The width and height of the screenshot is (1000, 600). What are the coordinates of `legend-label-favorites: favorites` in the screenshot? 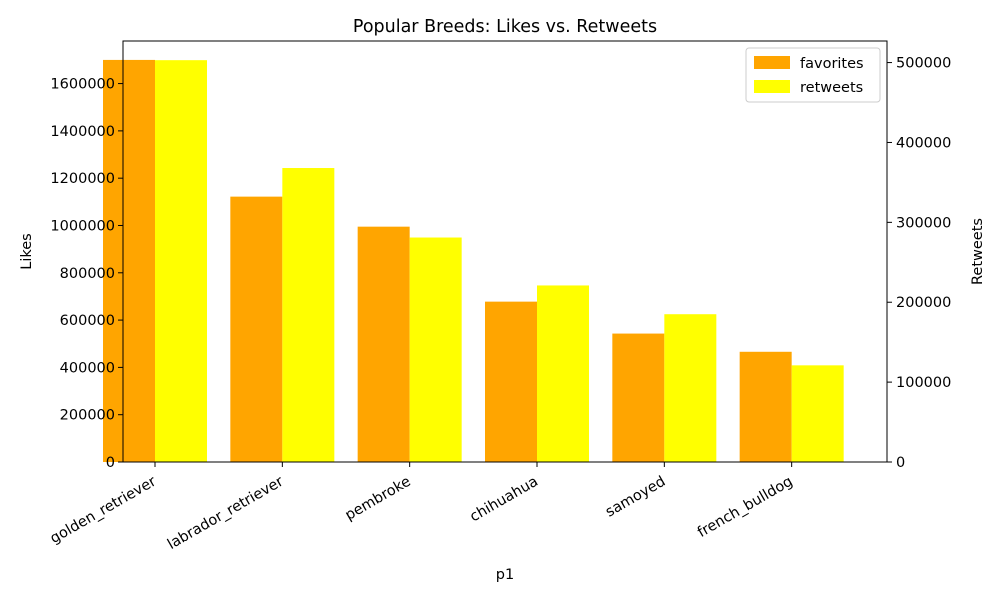 It's located at (832, 64).